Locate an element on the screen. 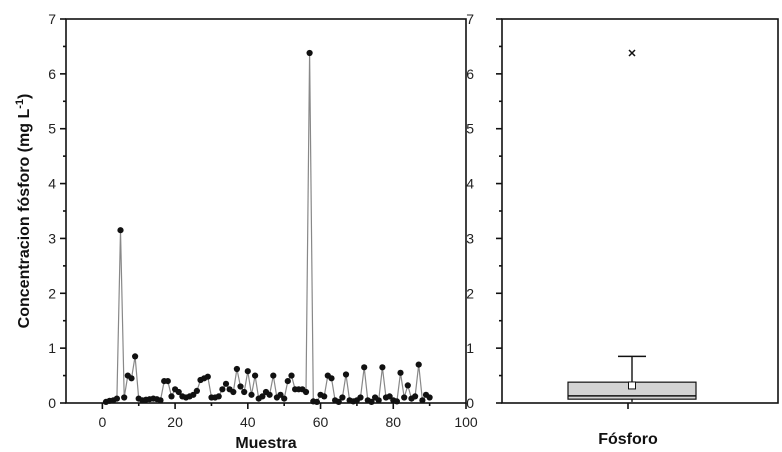 Image resolution: width=782 pixels, height=452 pixels. y-tick-label: 4 is located at coordinates (52, 184).